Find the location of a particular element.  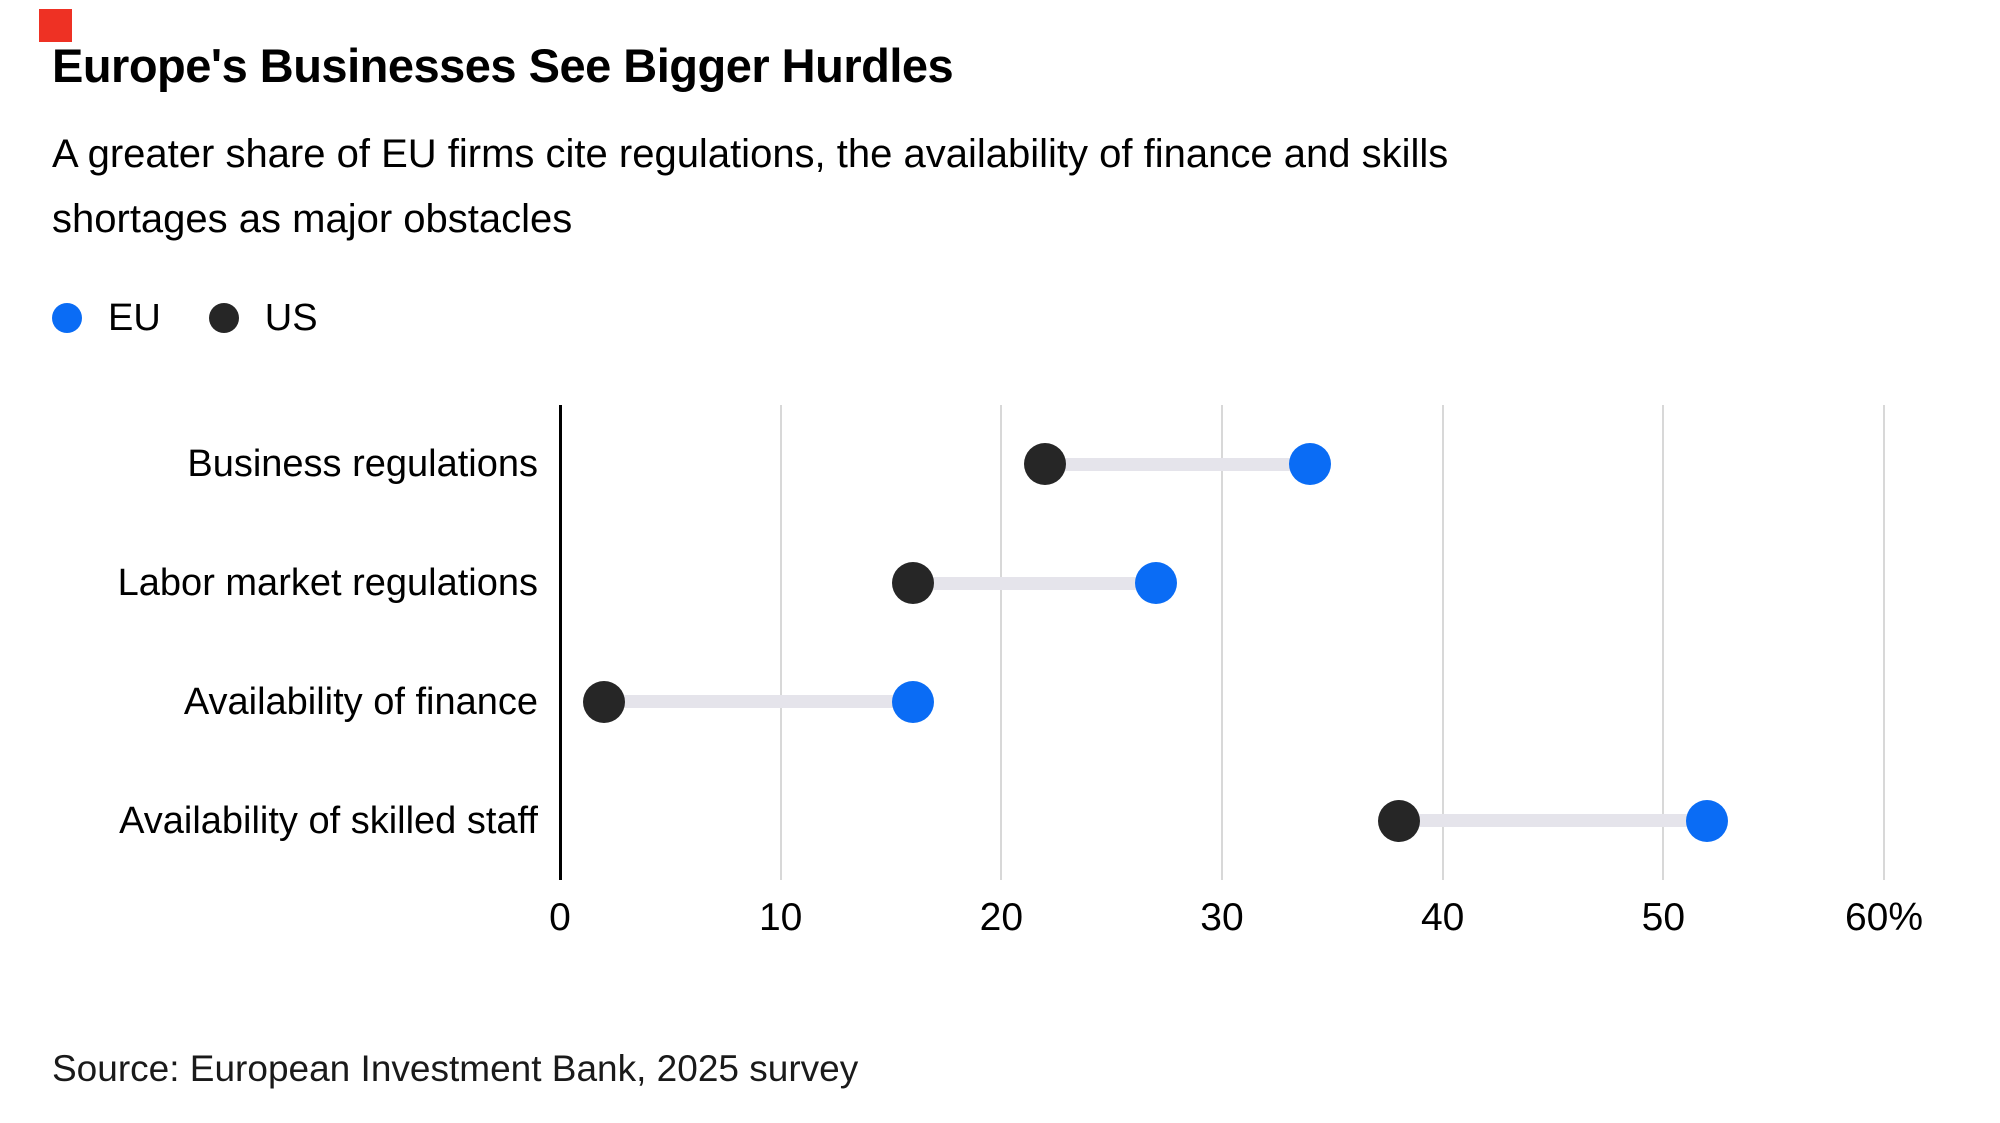

y-axis-line is located at coordinates (560, 642).